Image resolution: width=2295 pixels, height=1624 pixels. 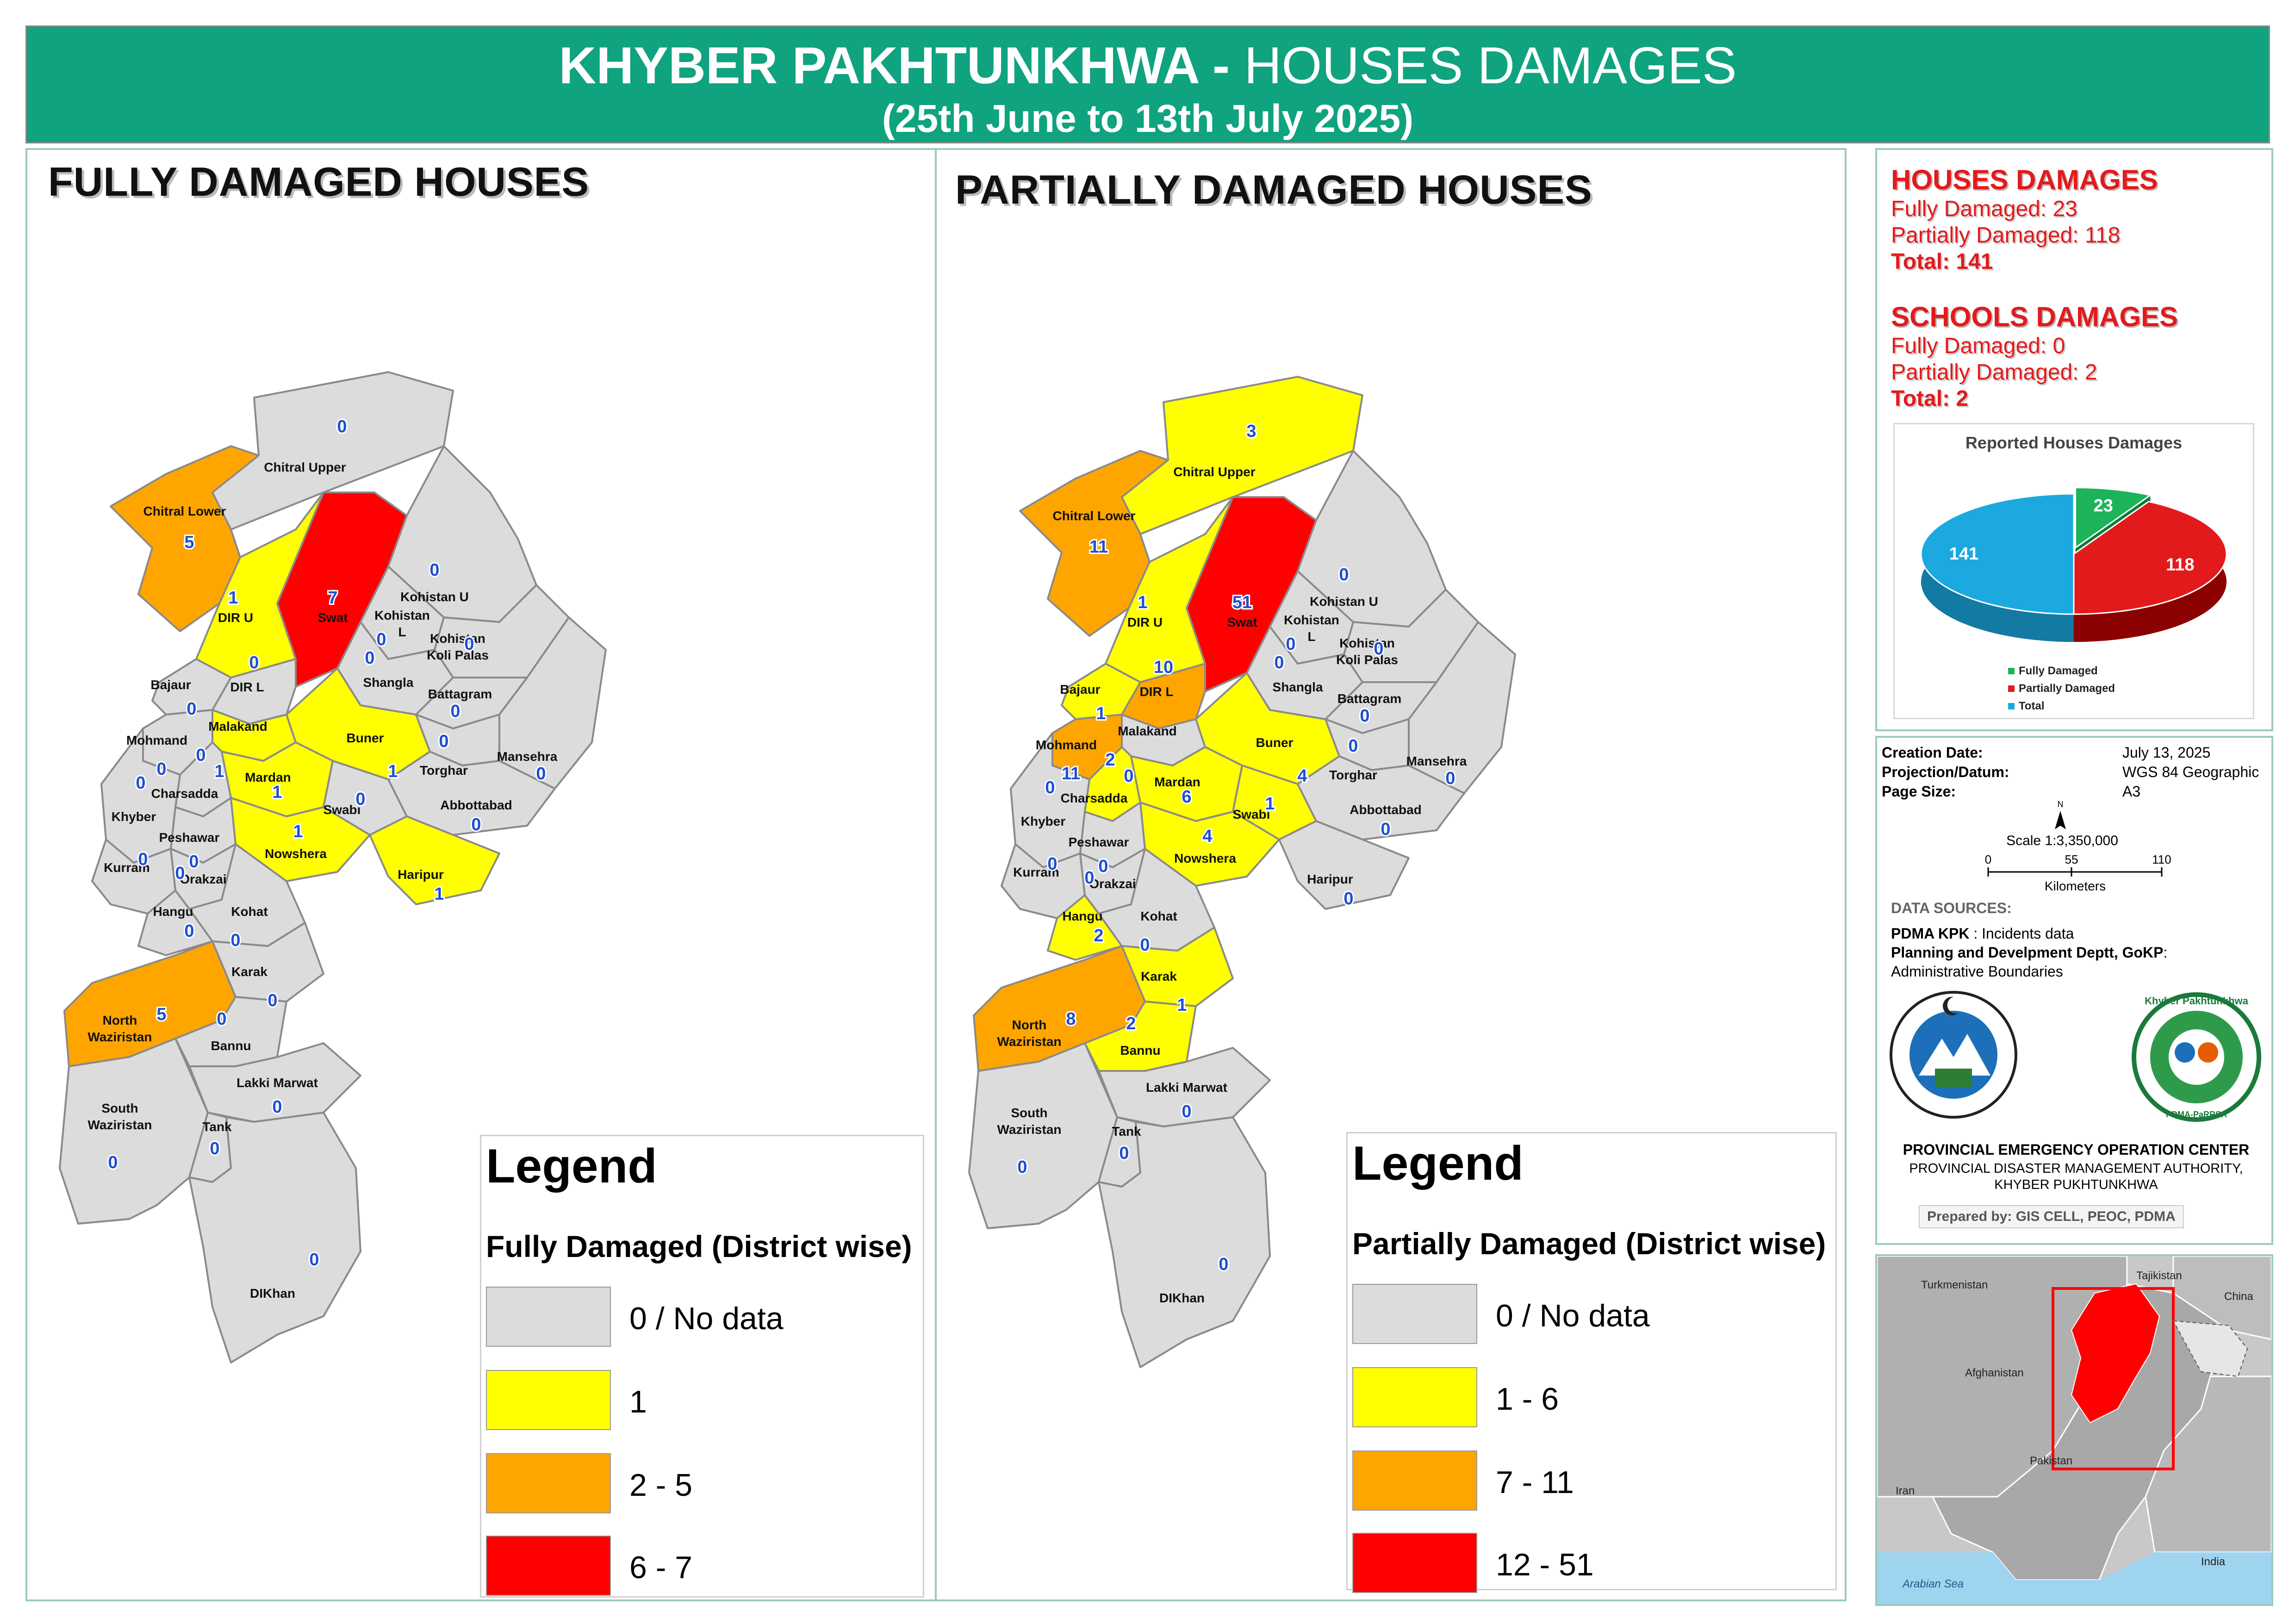 What do you see at coordinates (1930, 398) in the screenshot?
I see `schools-total: Total: 2` at bounding box center [1930, 398].